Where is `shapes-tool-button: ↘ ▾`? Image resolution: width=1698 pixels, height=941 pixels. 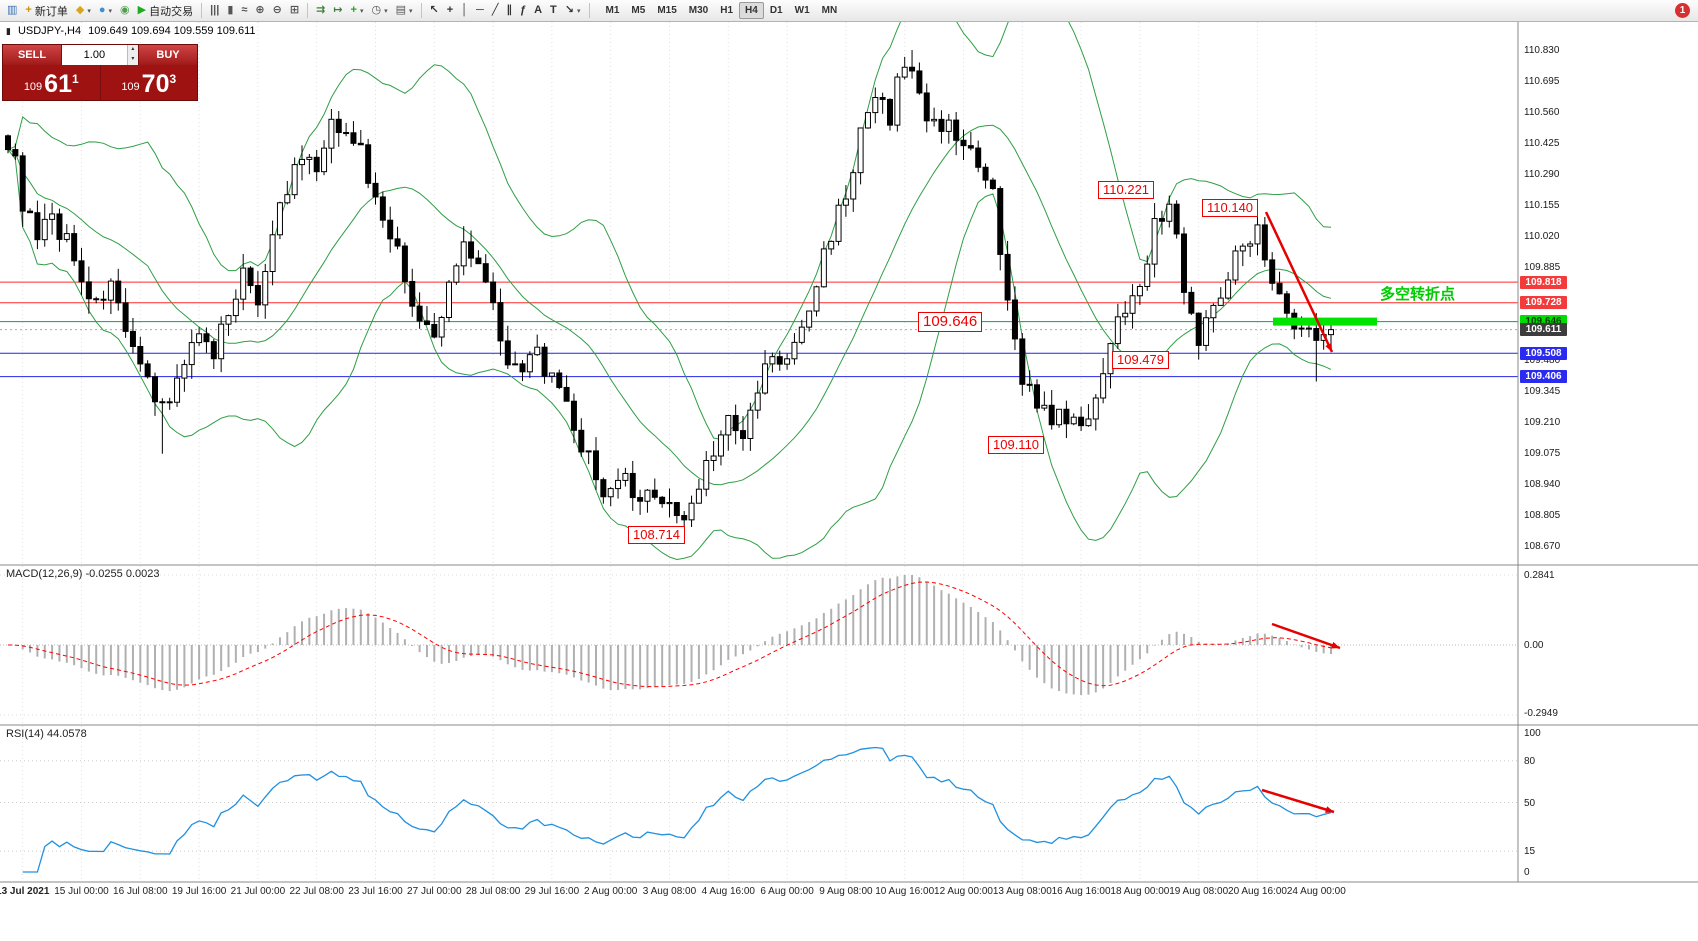
shapes-tool-button: ↘ ▾ is located at coordinates (573, 11).